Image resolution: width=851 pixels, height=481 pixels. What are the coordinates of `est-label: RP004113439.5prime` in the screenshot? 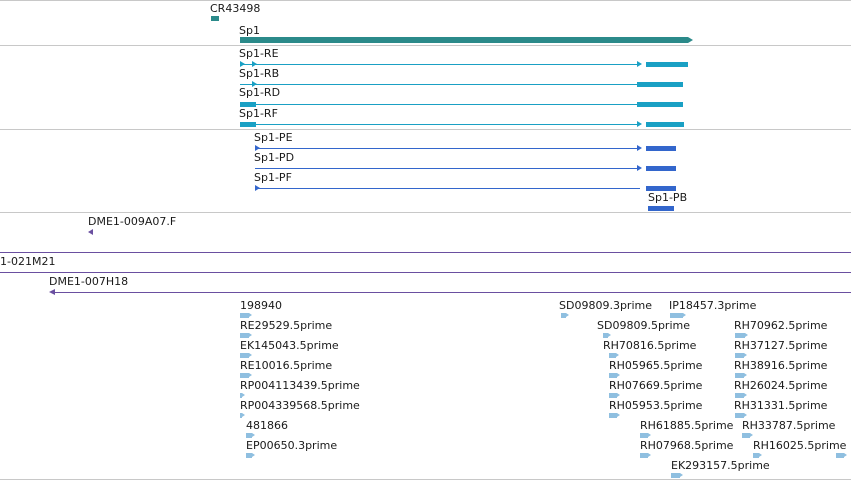 It's located at (300, 385).